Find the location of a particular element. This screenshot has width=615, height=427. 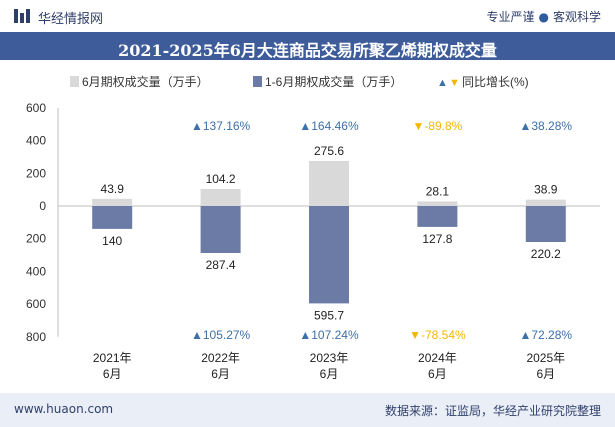

data-label-cumulative: 287.4 is located at coordinates (221, 265).